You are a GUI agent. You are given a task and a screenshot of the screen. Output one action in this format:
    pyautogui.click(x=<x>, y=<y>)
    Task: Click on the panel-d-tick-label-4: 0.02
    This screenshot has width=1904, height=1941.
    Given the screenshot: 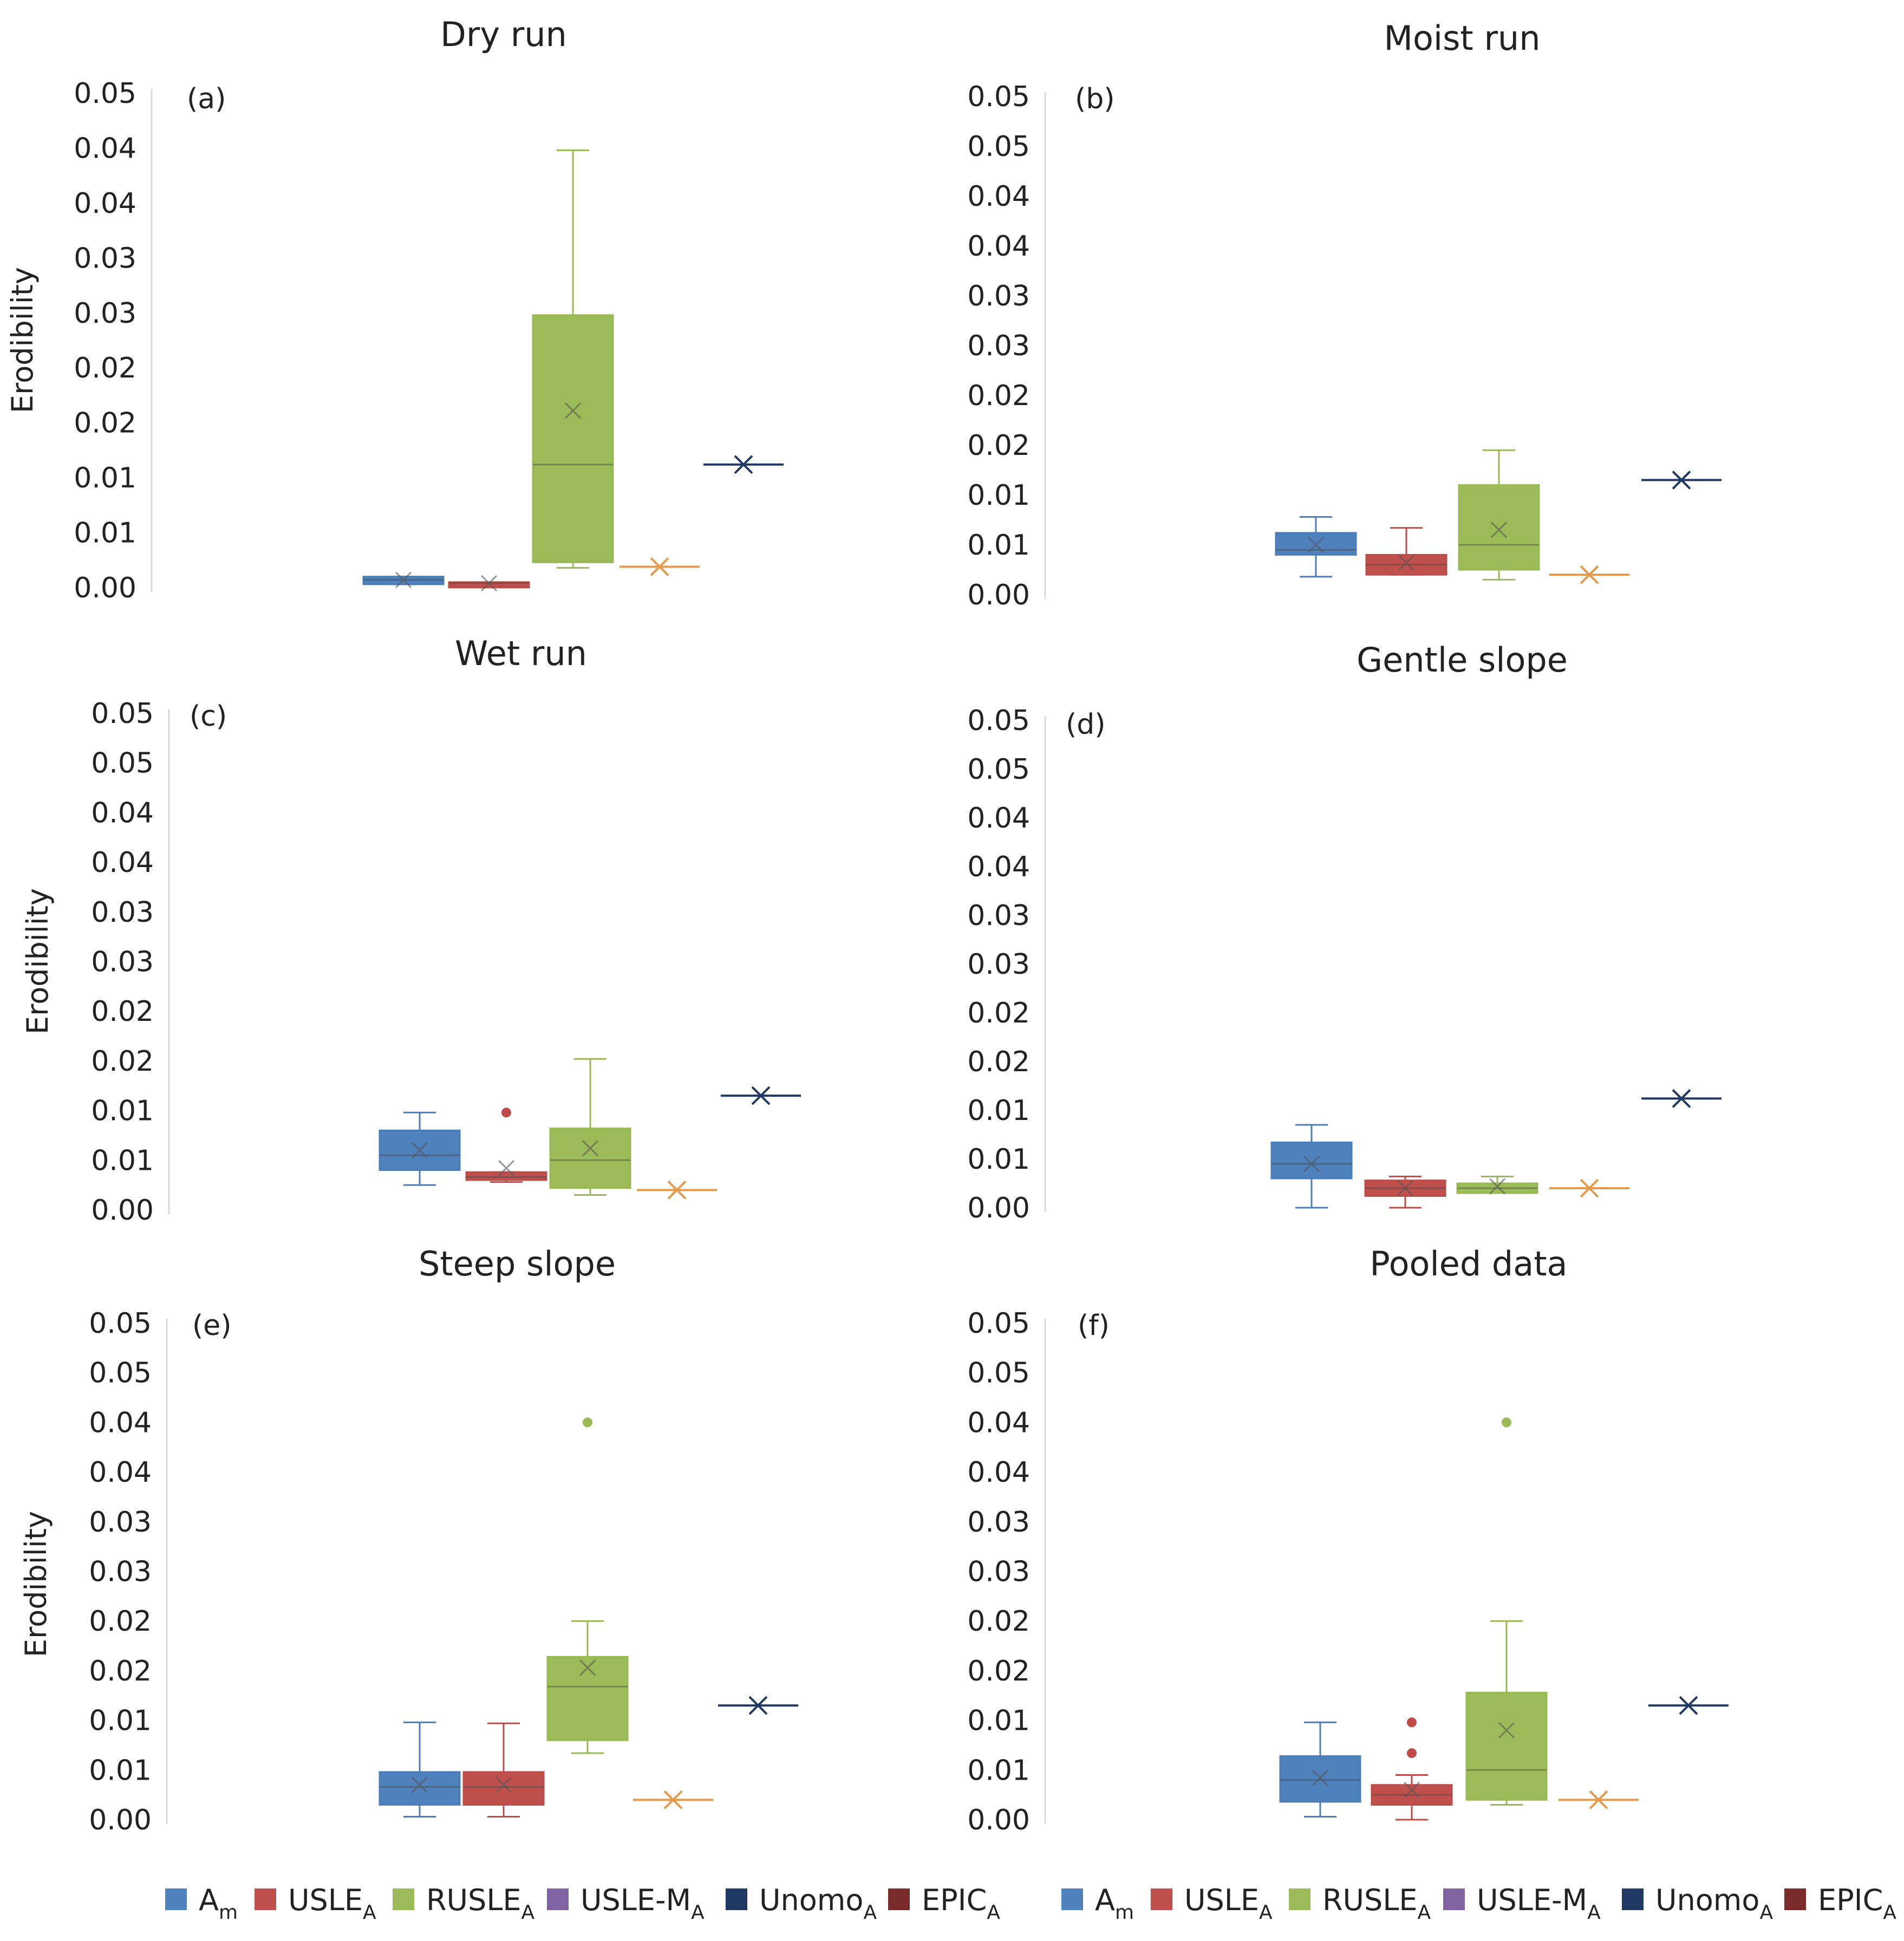 What is the action you would take?
    pyautogui.click(x=999, y=1013)
    